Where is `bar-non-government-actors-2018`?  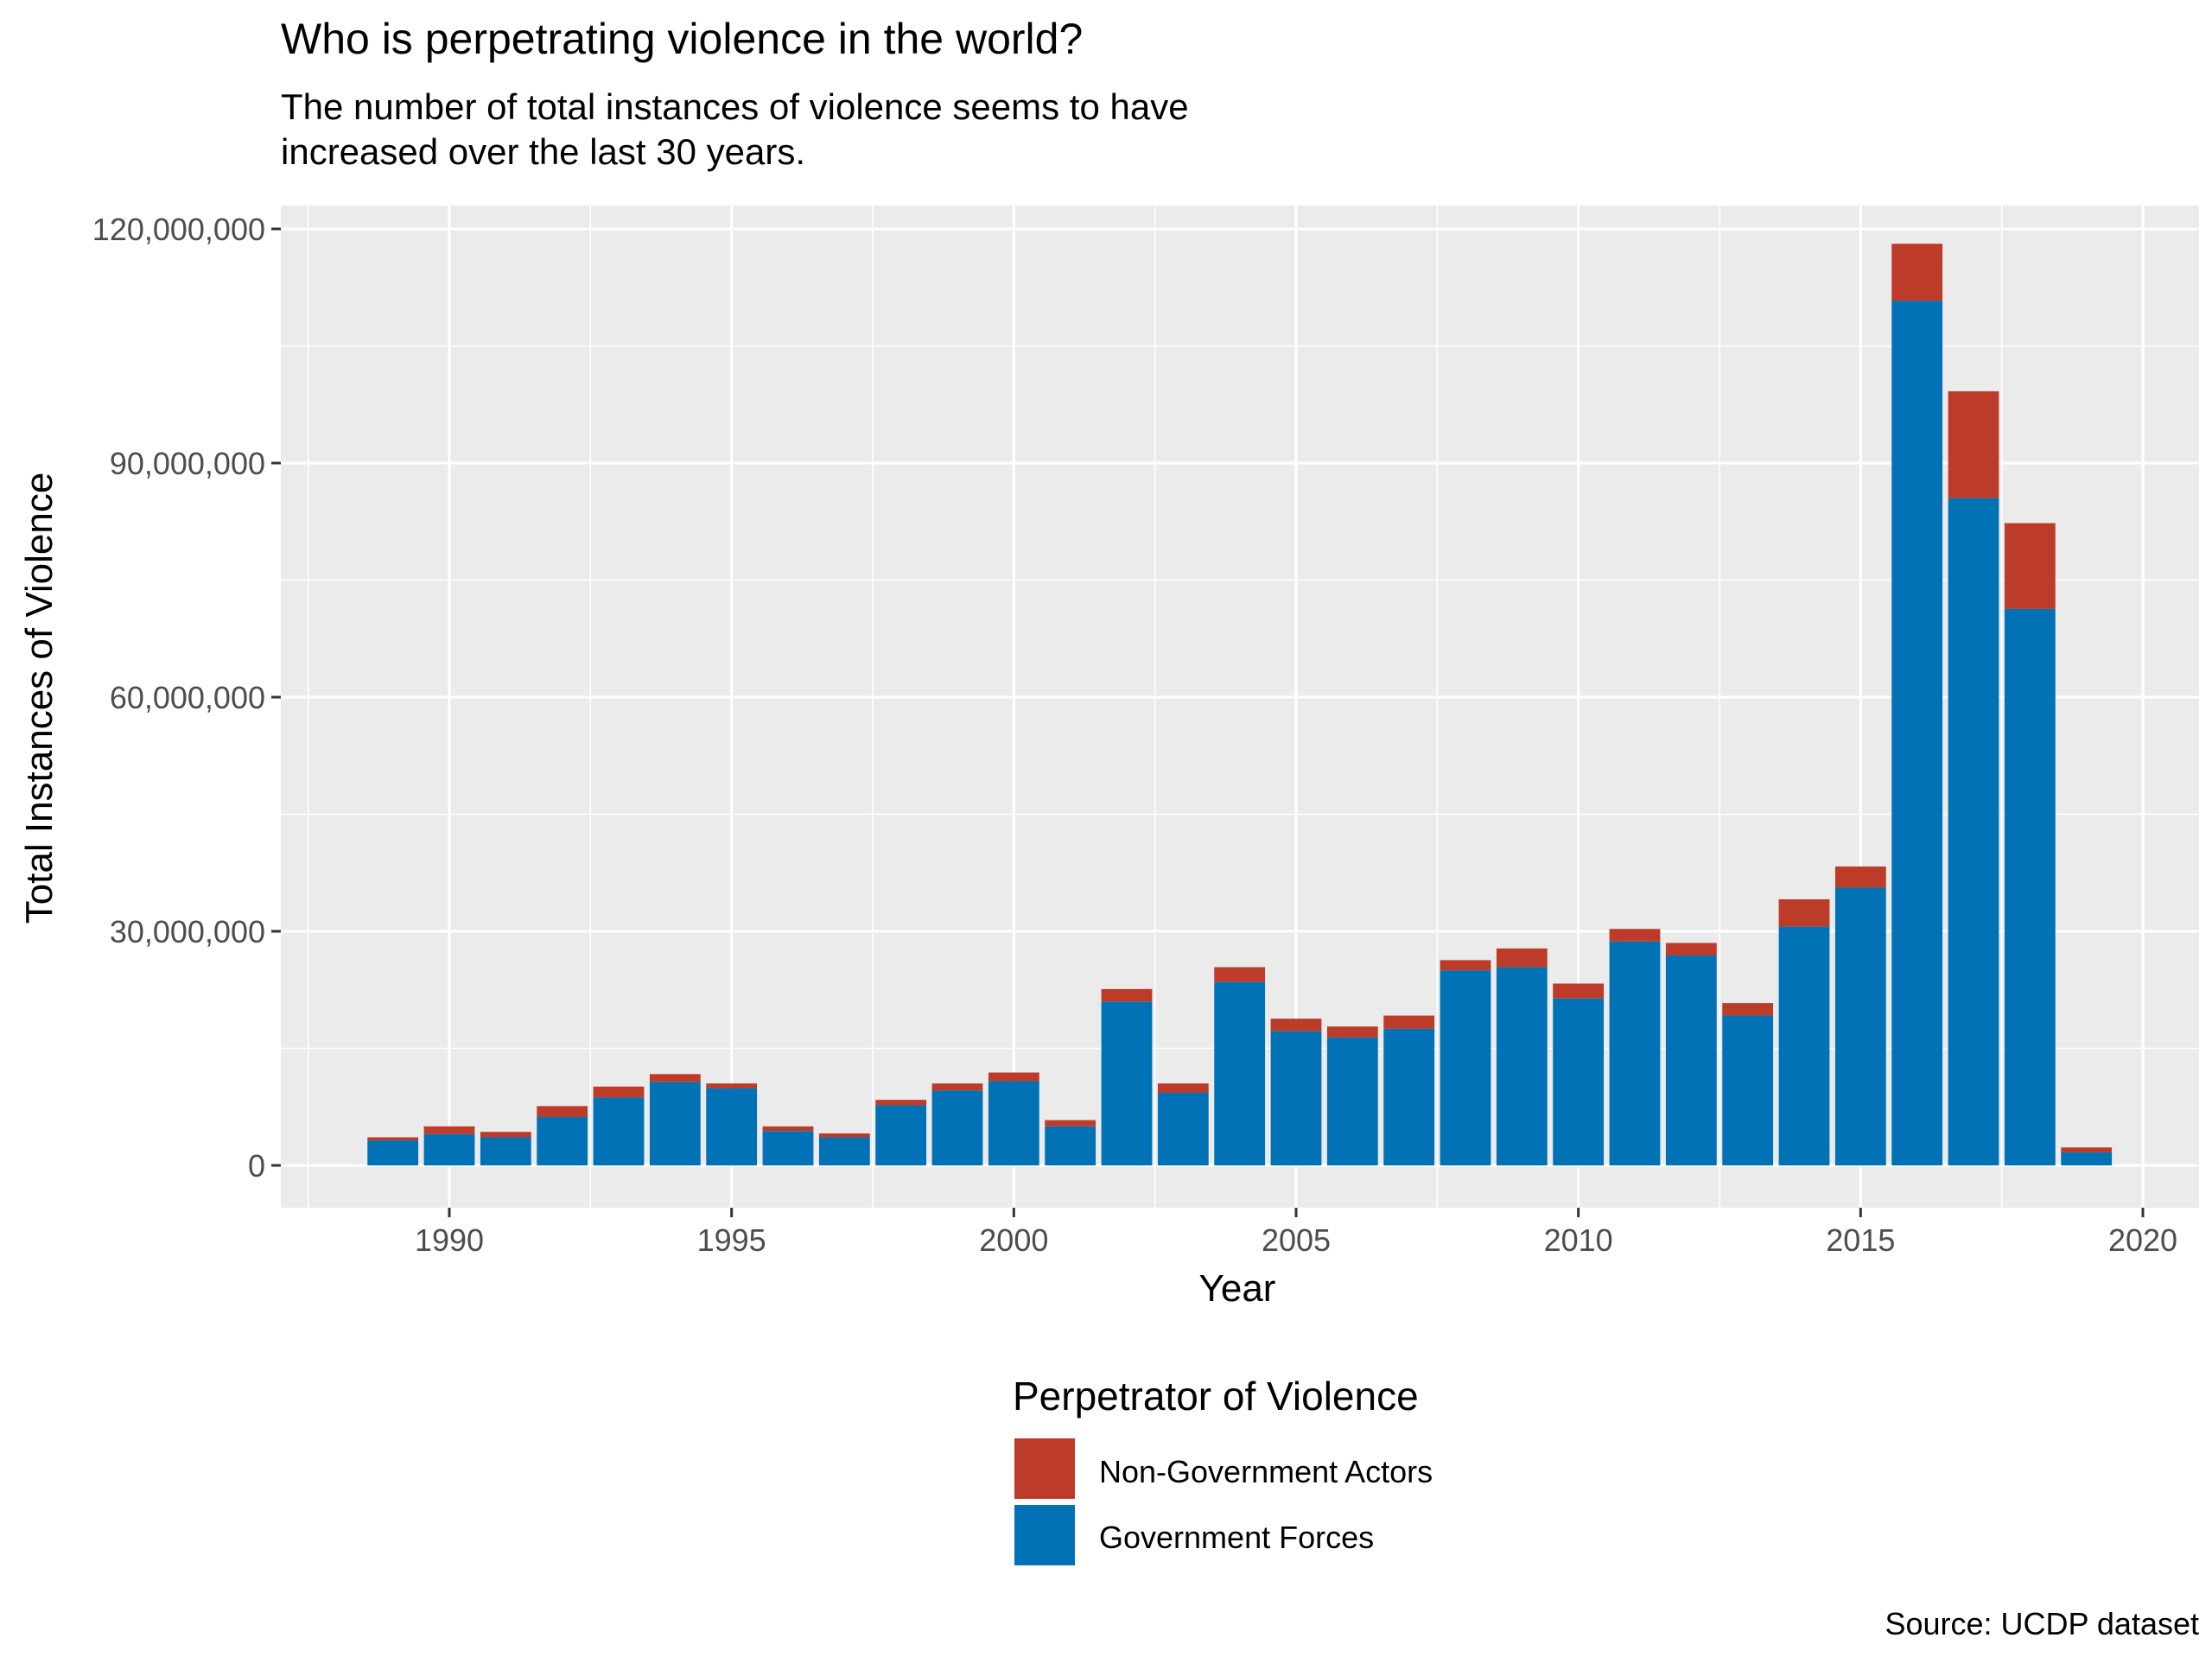
bar-non-government-actors-2018 is located at coordinates (2030, 566).